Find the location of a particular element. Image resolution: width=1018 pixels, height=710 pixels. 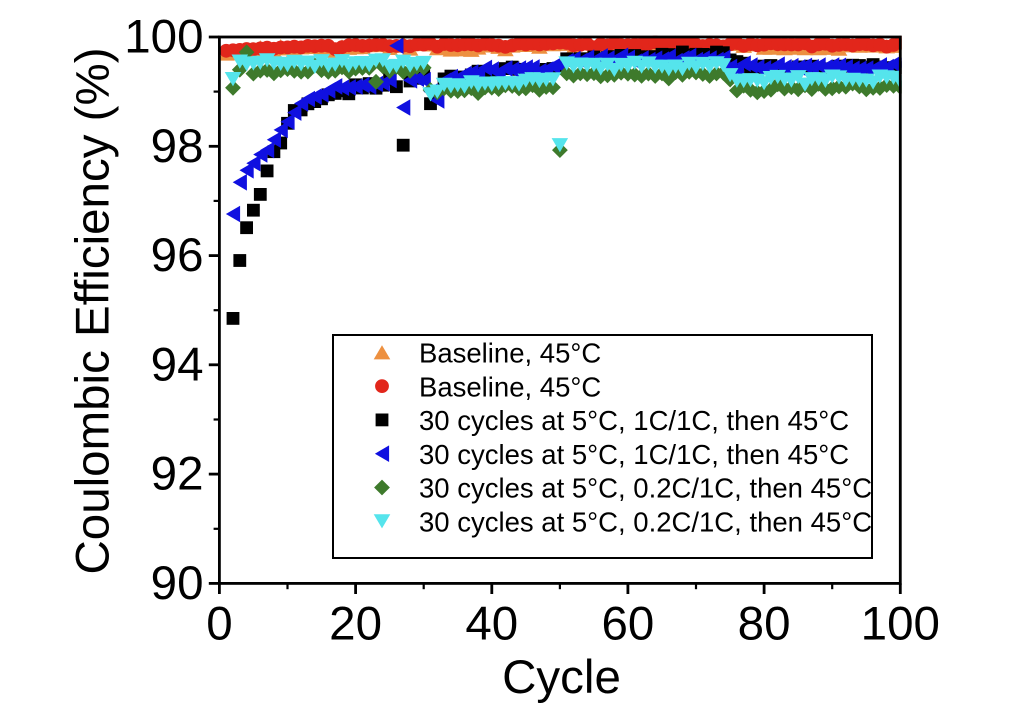

svg-text: Cycle is located at coordinates (561, 677).